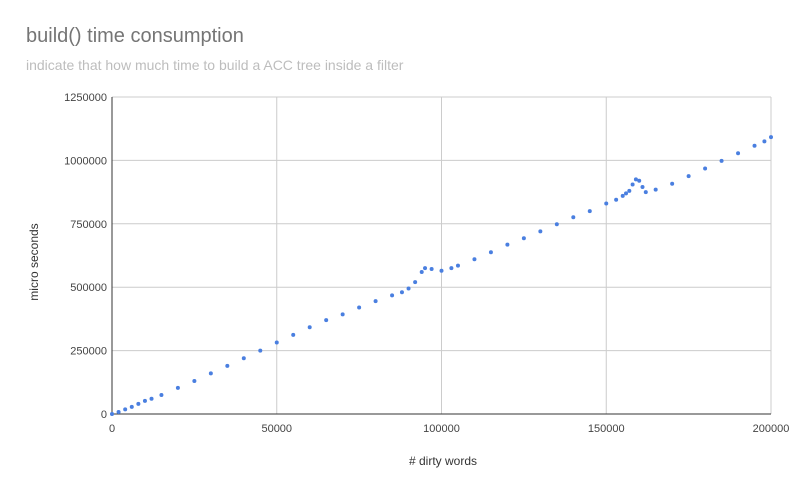 This screenshot has width=797, height=493. What do you see at coordinates (276, 429) in the screenshot?
I see `x-tick-label: 50000` at bounding box center [276, 429].